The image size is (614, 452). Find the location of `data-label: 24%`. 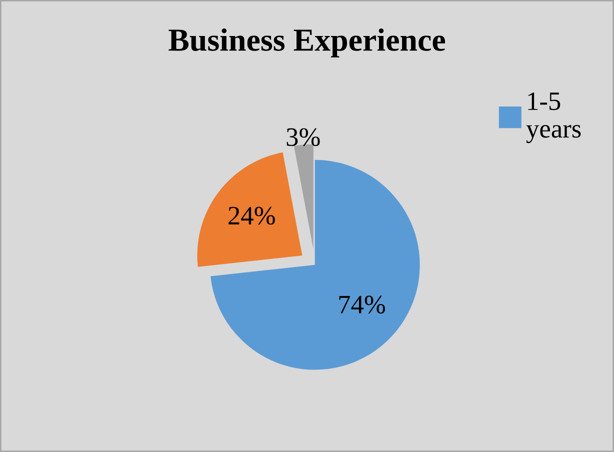

data-label: 24% is located at coordinates (251, 215).